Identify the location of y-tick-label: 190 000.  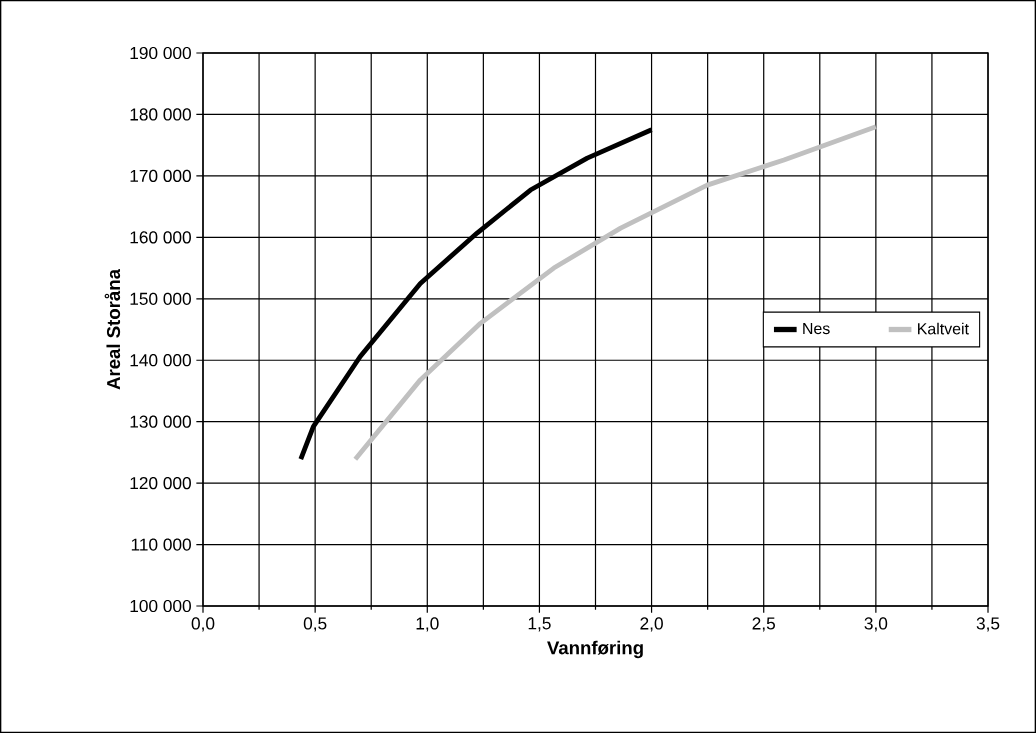
(160, 53).